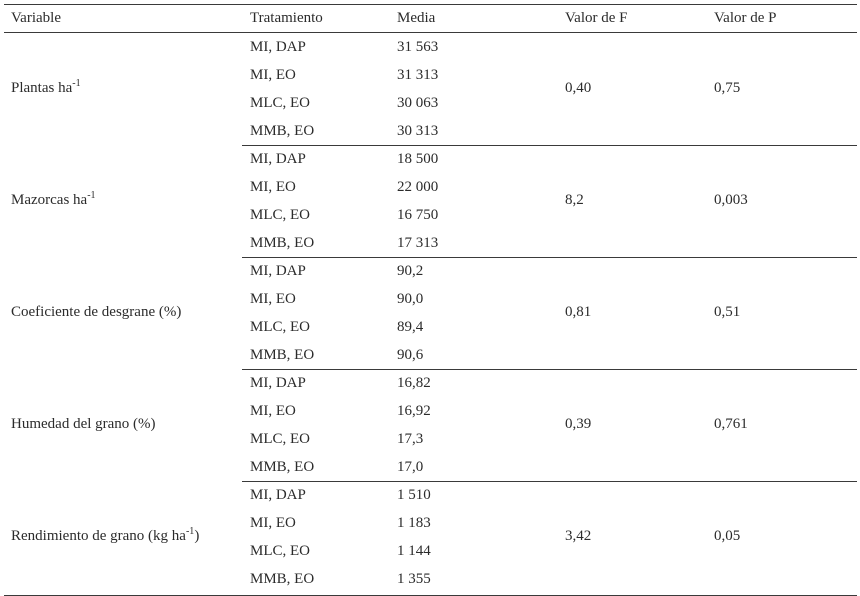  I want to click on table-row: MI, DAP 18 500, so click(430, 159).